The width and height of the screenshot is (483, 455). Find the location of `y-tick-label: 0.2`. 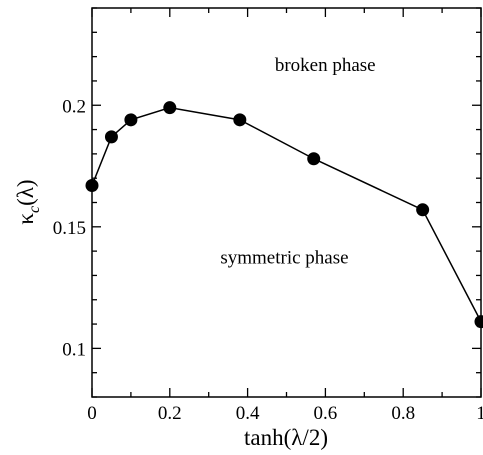

y-tick-label: 0.2 is located at coordinates (74, 106).